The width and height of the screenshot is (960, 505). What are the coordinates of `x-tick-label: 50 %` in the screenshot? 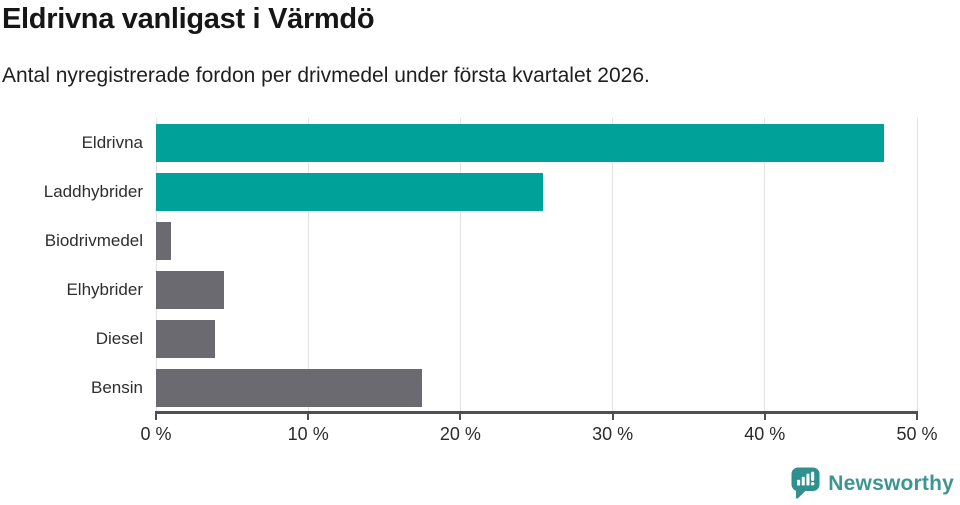 It's located at (917, 434).